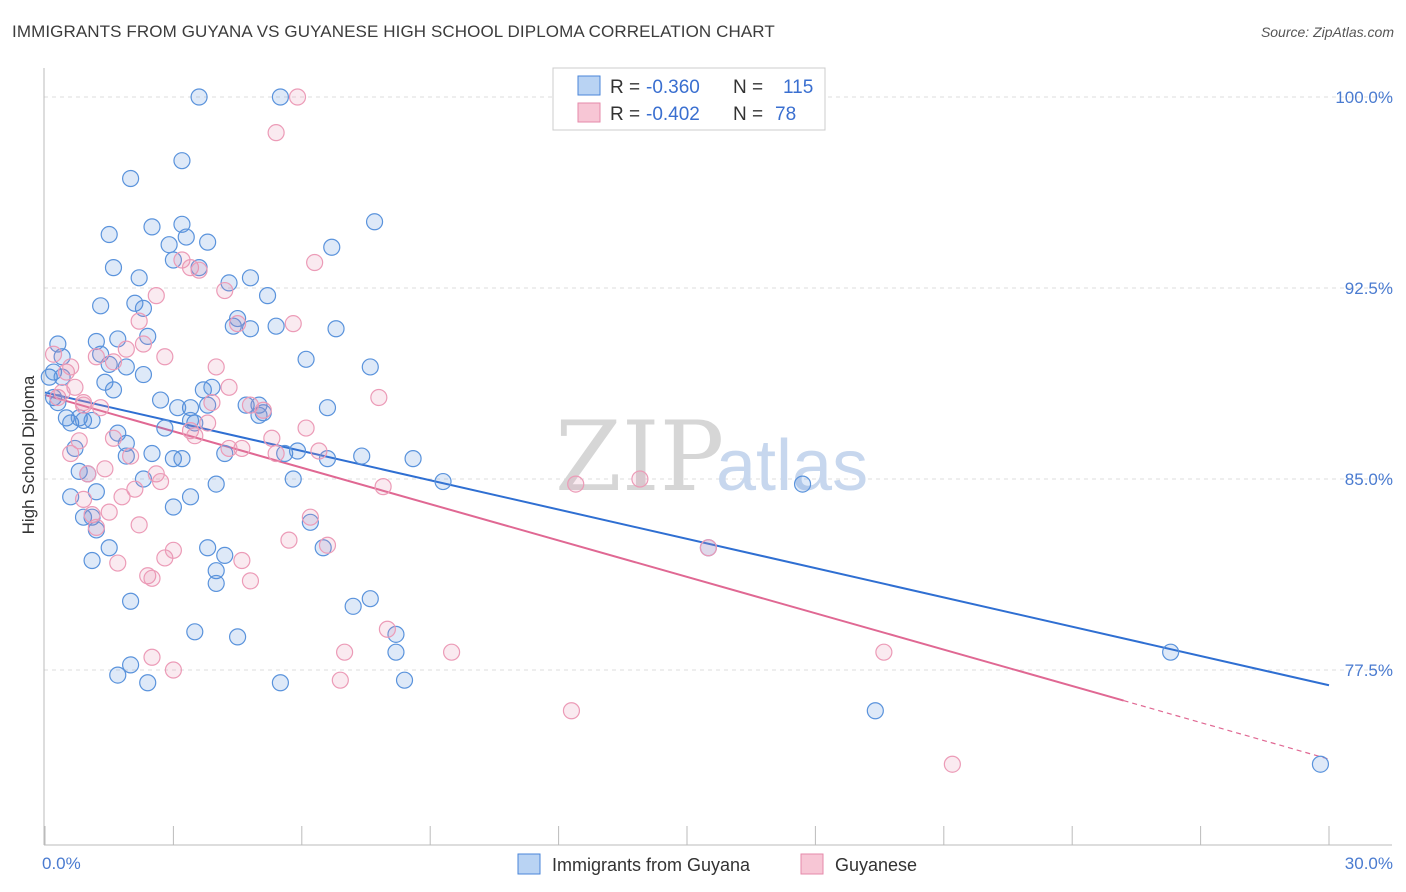 The width and height of the screenshot is (1406, 892). What do you see at coordinates (1226, 729) in the screenshot?
I see `pink-trend-line-extension` at bounding box center [1226, 729].